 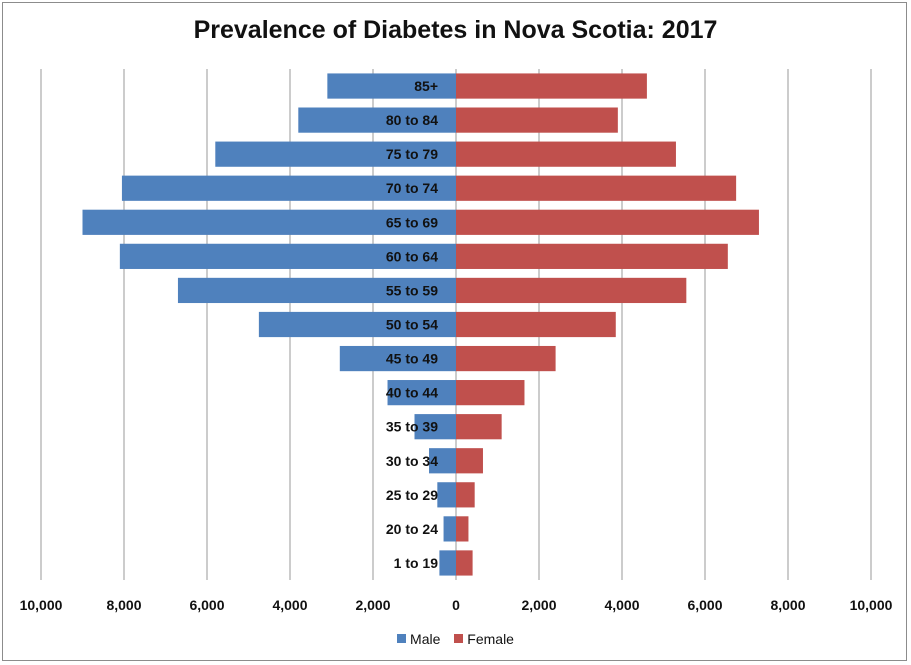 I want to click on legend: Male Female, so click(x=455, y=638).